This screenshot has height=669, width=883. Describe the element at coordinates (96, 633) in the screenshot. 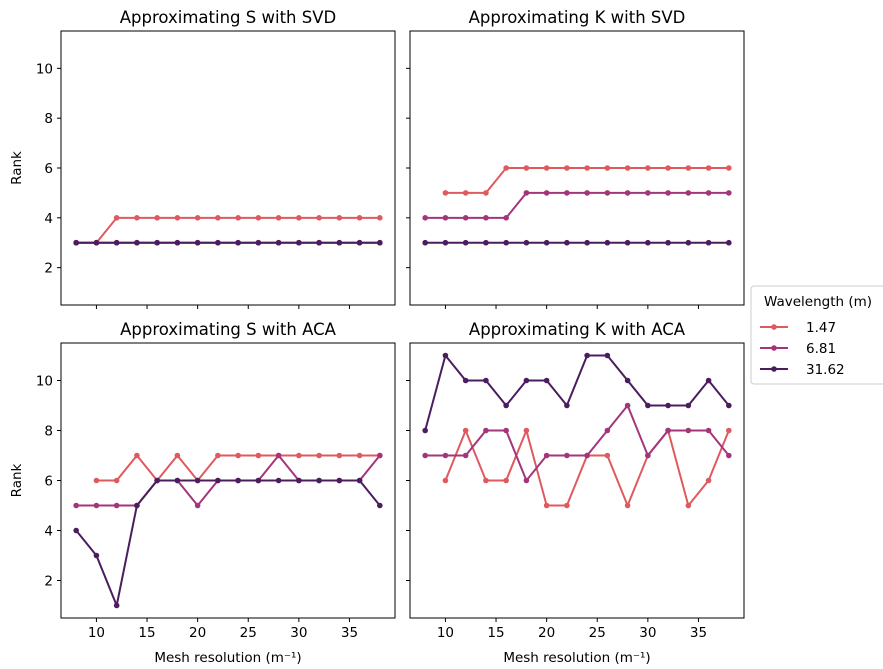

I see `x-tick-label: 10` at that location.